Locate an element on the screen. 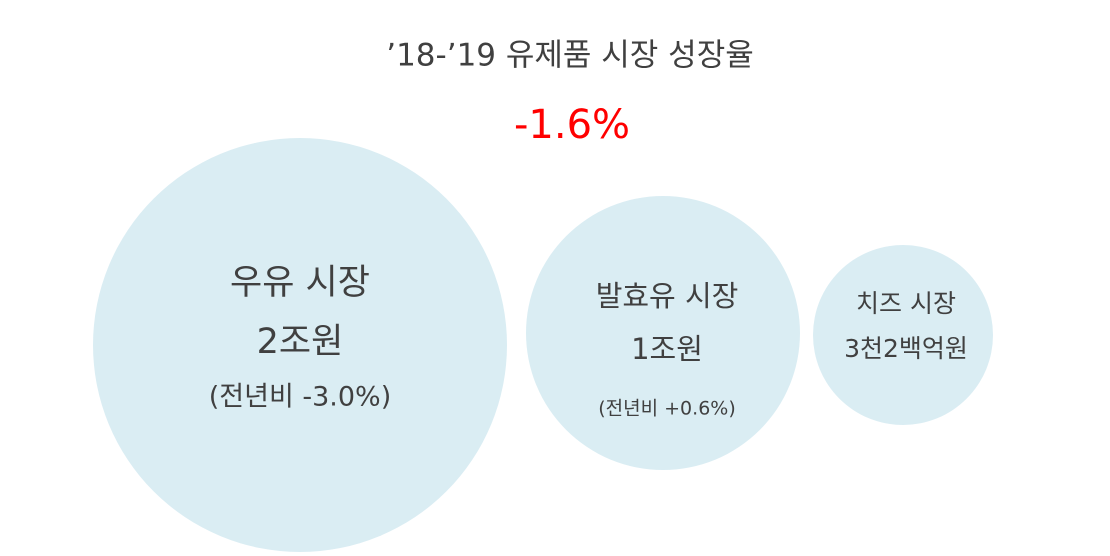  yogurt-bubble is located at coordinates (663, 333).